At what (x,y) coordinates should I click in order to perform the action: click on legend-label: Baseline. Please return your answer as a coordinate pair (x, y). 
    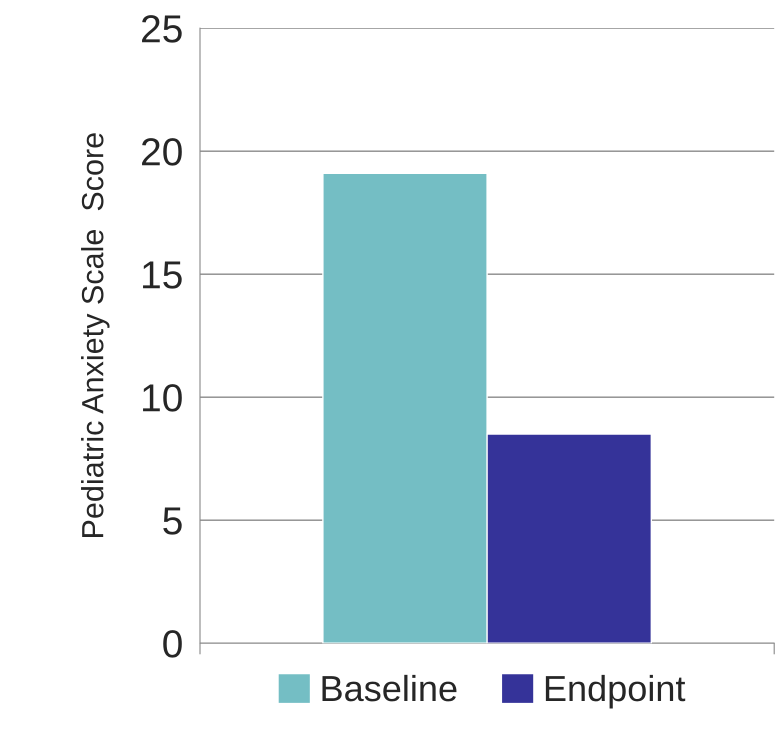
    Looking at the image, I should click on (389, 688).